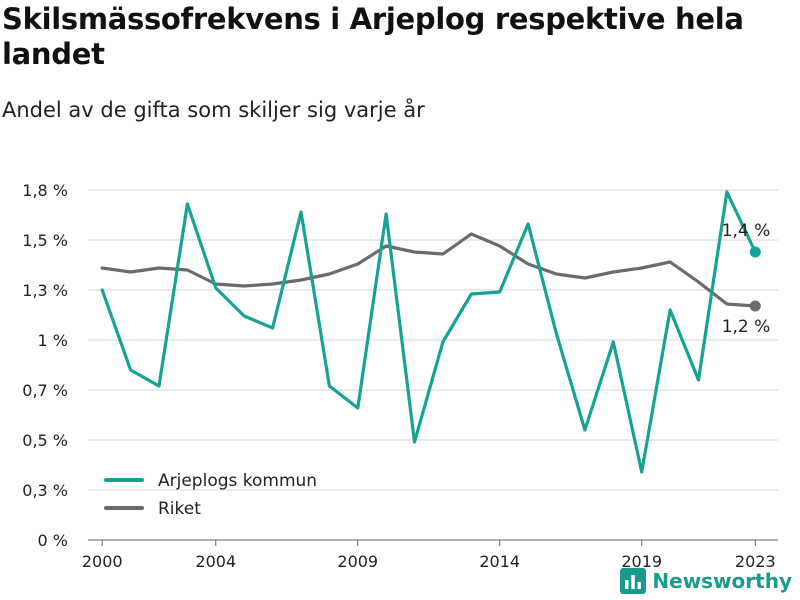 Image resolution: width=800 pixels, height=600 pixels. What do you see at coordinates (755, 561) in the screenshot?
I see `x-tick-label: 2023` at bounding box center [755, 561].